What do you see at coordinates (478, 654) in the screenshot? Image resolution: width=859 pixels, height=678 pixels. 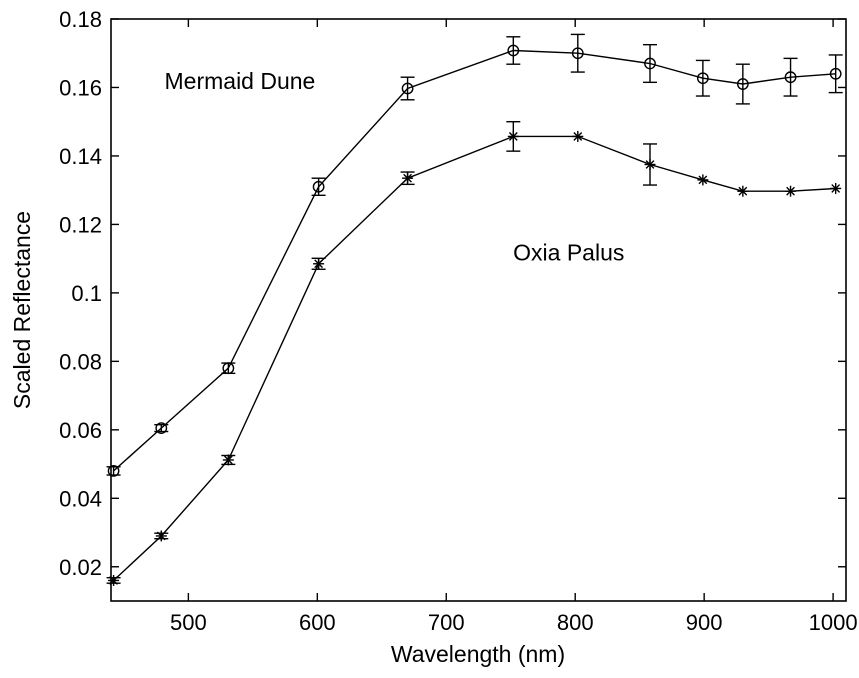 I see `x-axis-label: Wavelength (nm)` at bounding box center [478, 654].